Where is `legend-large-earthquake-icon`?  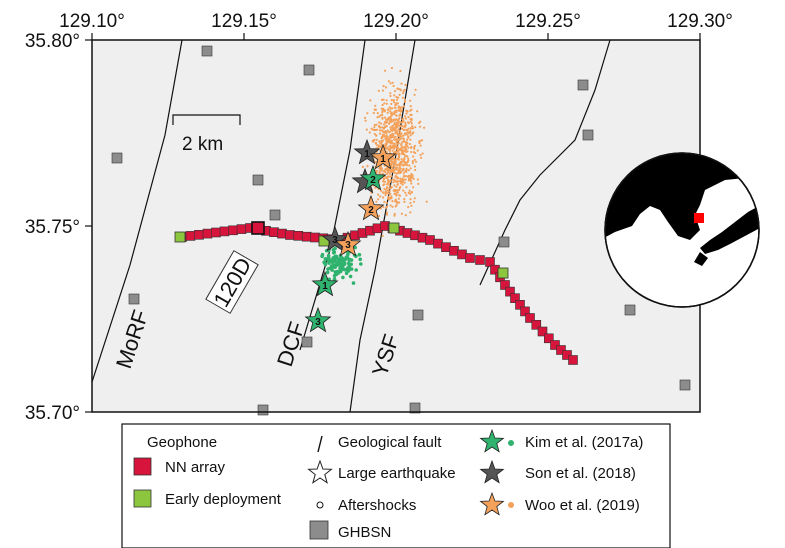 legend-large-earthquake-icon is located at coordinates (320, 471).